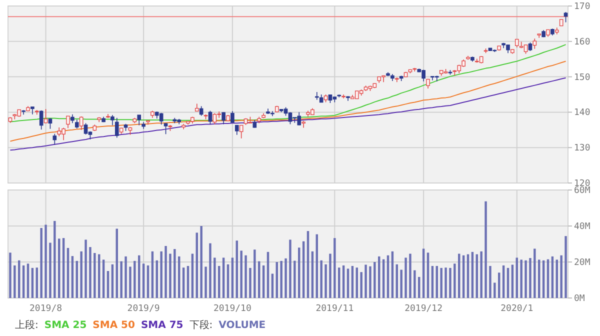  What do you see at coordinates (582, 77) in the screenshot?
I see `y-tick-label: 150` at bounding box center [582, 77].